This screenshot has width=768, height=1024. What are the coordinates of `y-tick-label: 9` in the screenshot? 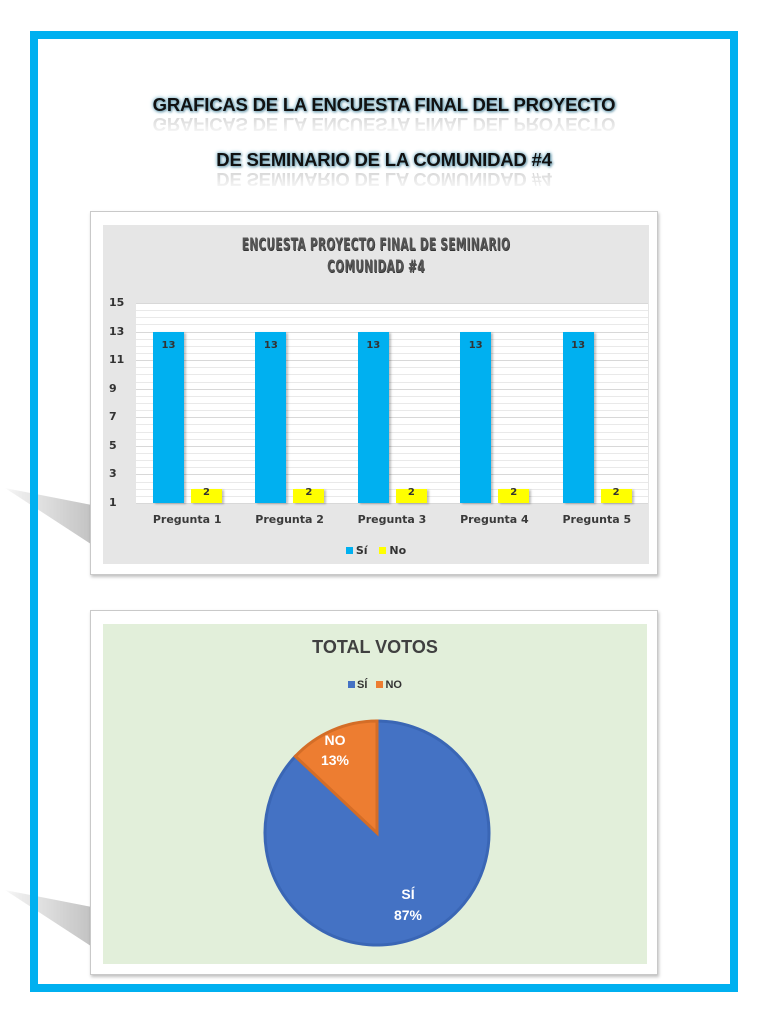 It's located at (113, 388).